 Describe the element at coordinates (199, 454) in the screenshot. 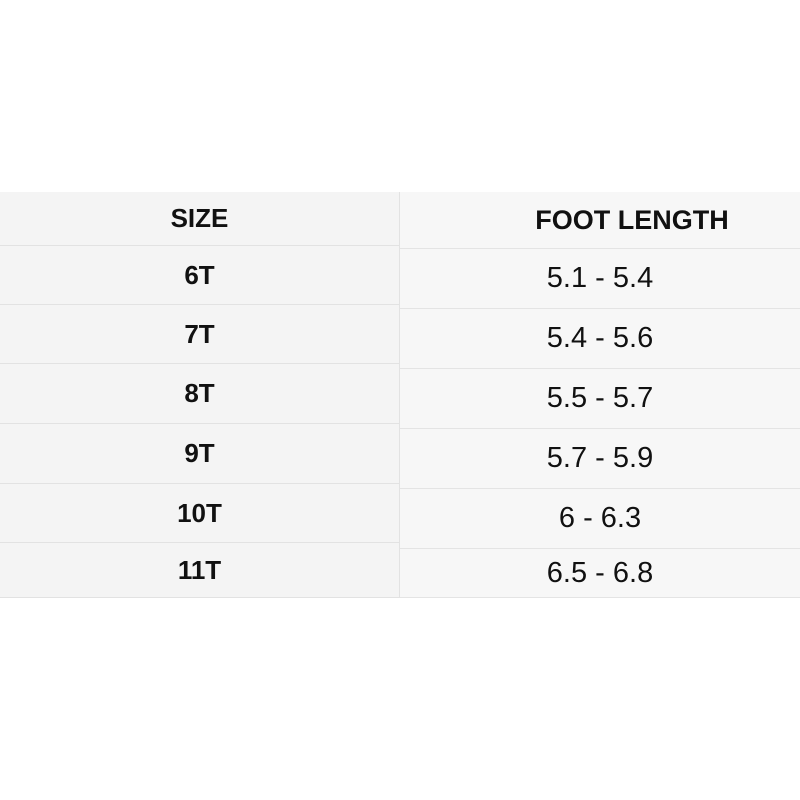

I see `size-cell: 9T` at that location.